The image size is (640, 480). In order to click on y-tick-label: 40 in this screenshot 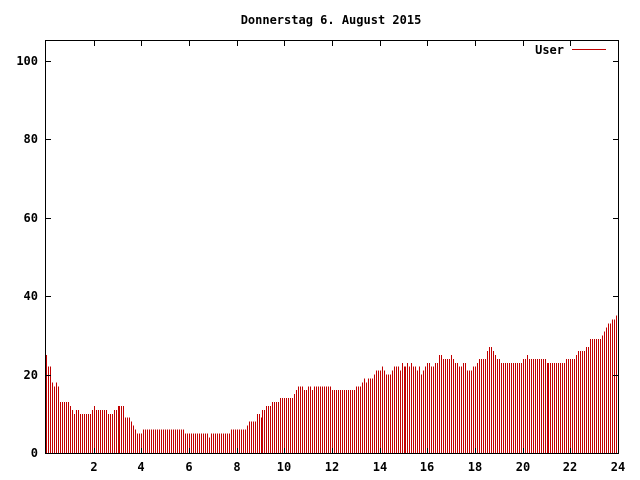, I will do `click(31, 296)`.